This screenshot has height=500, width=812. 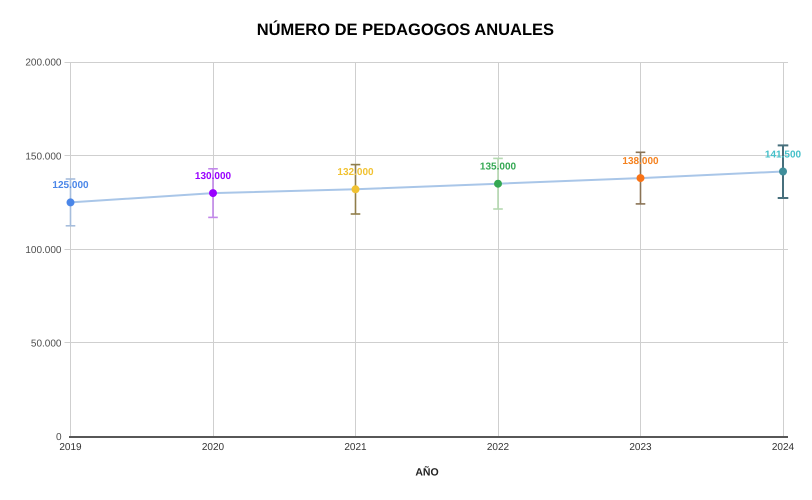 What do you see at coordinates (355, 447) in the screenshot?
I see `svg-text: 2021` at bounding box center [355, 447].